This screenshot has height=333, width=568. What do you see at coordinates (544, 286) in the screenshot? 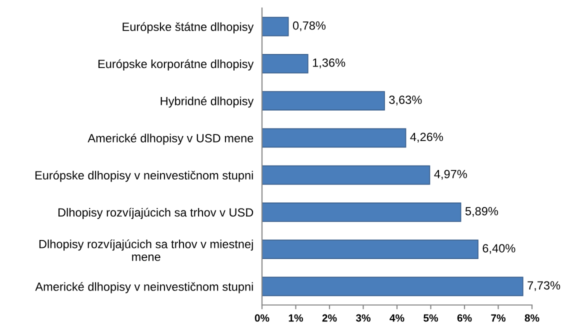
I see `data-label: 7,73%` at bounding box center [544, 286].